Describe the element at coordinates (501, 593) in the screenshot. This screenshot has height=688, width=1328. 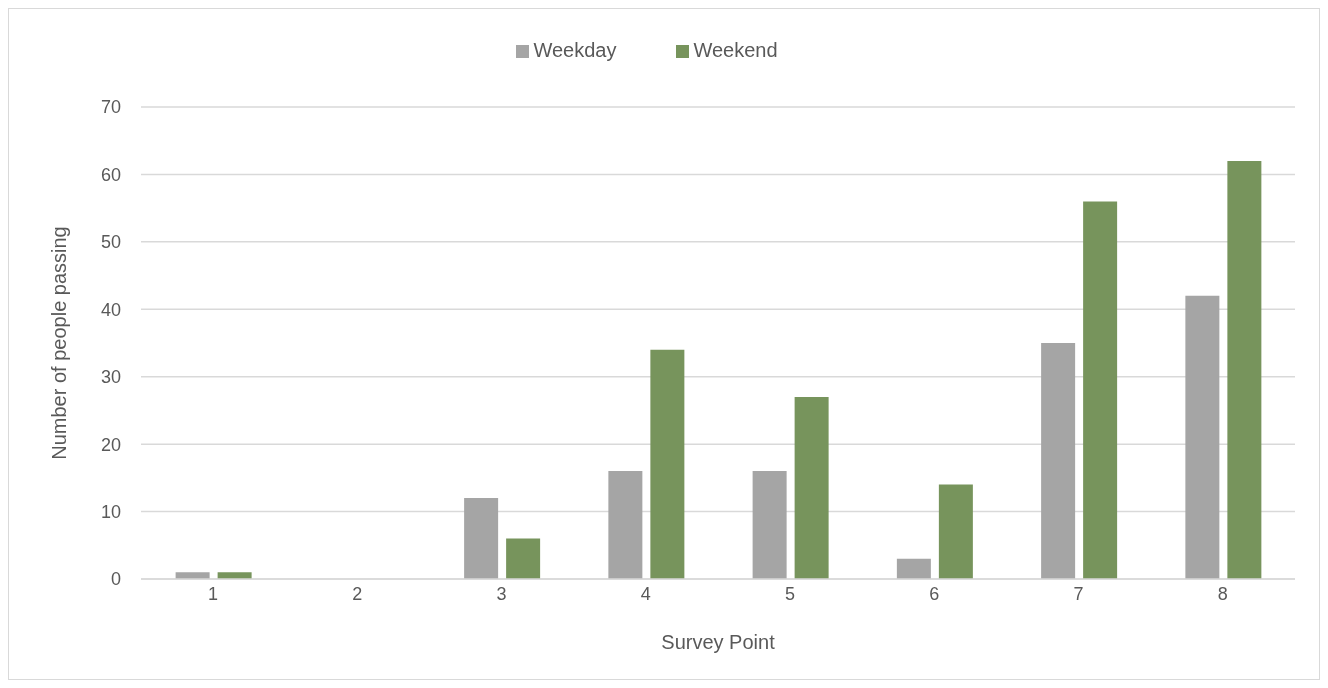
I see `x-tick-label: 3` at that location.